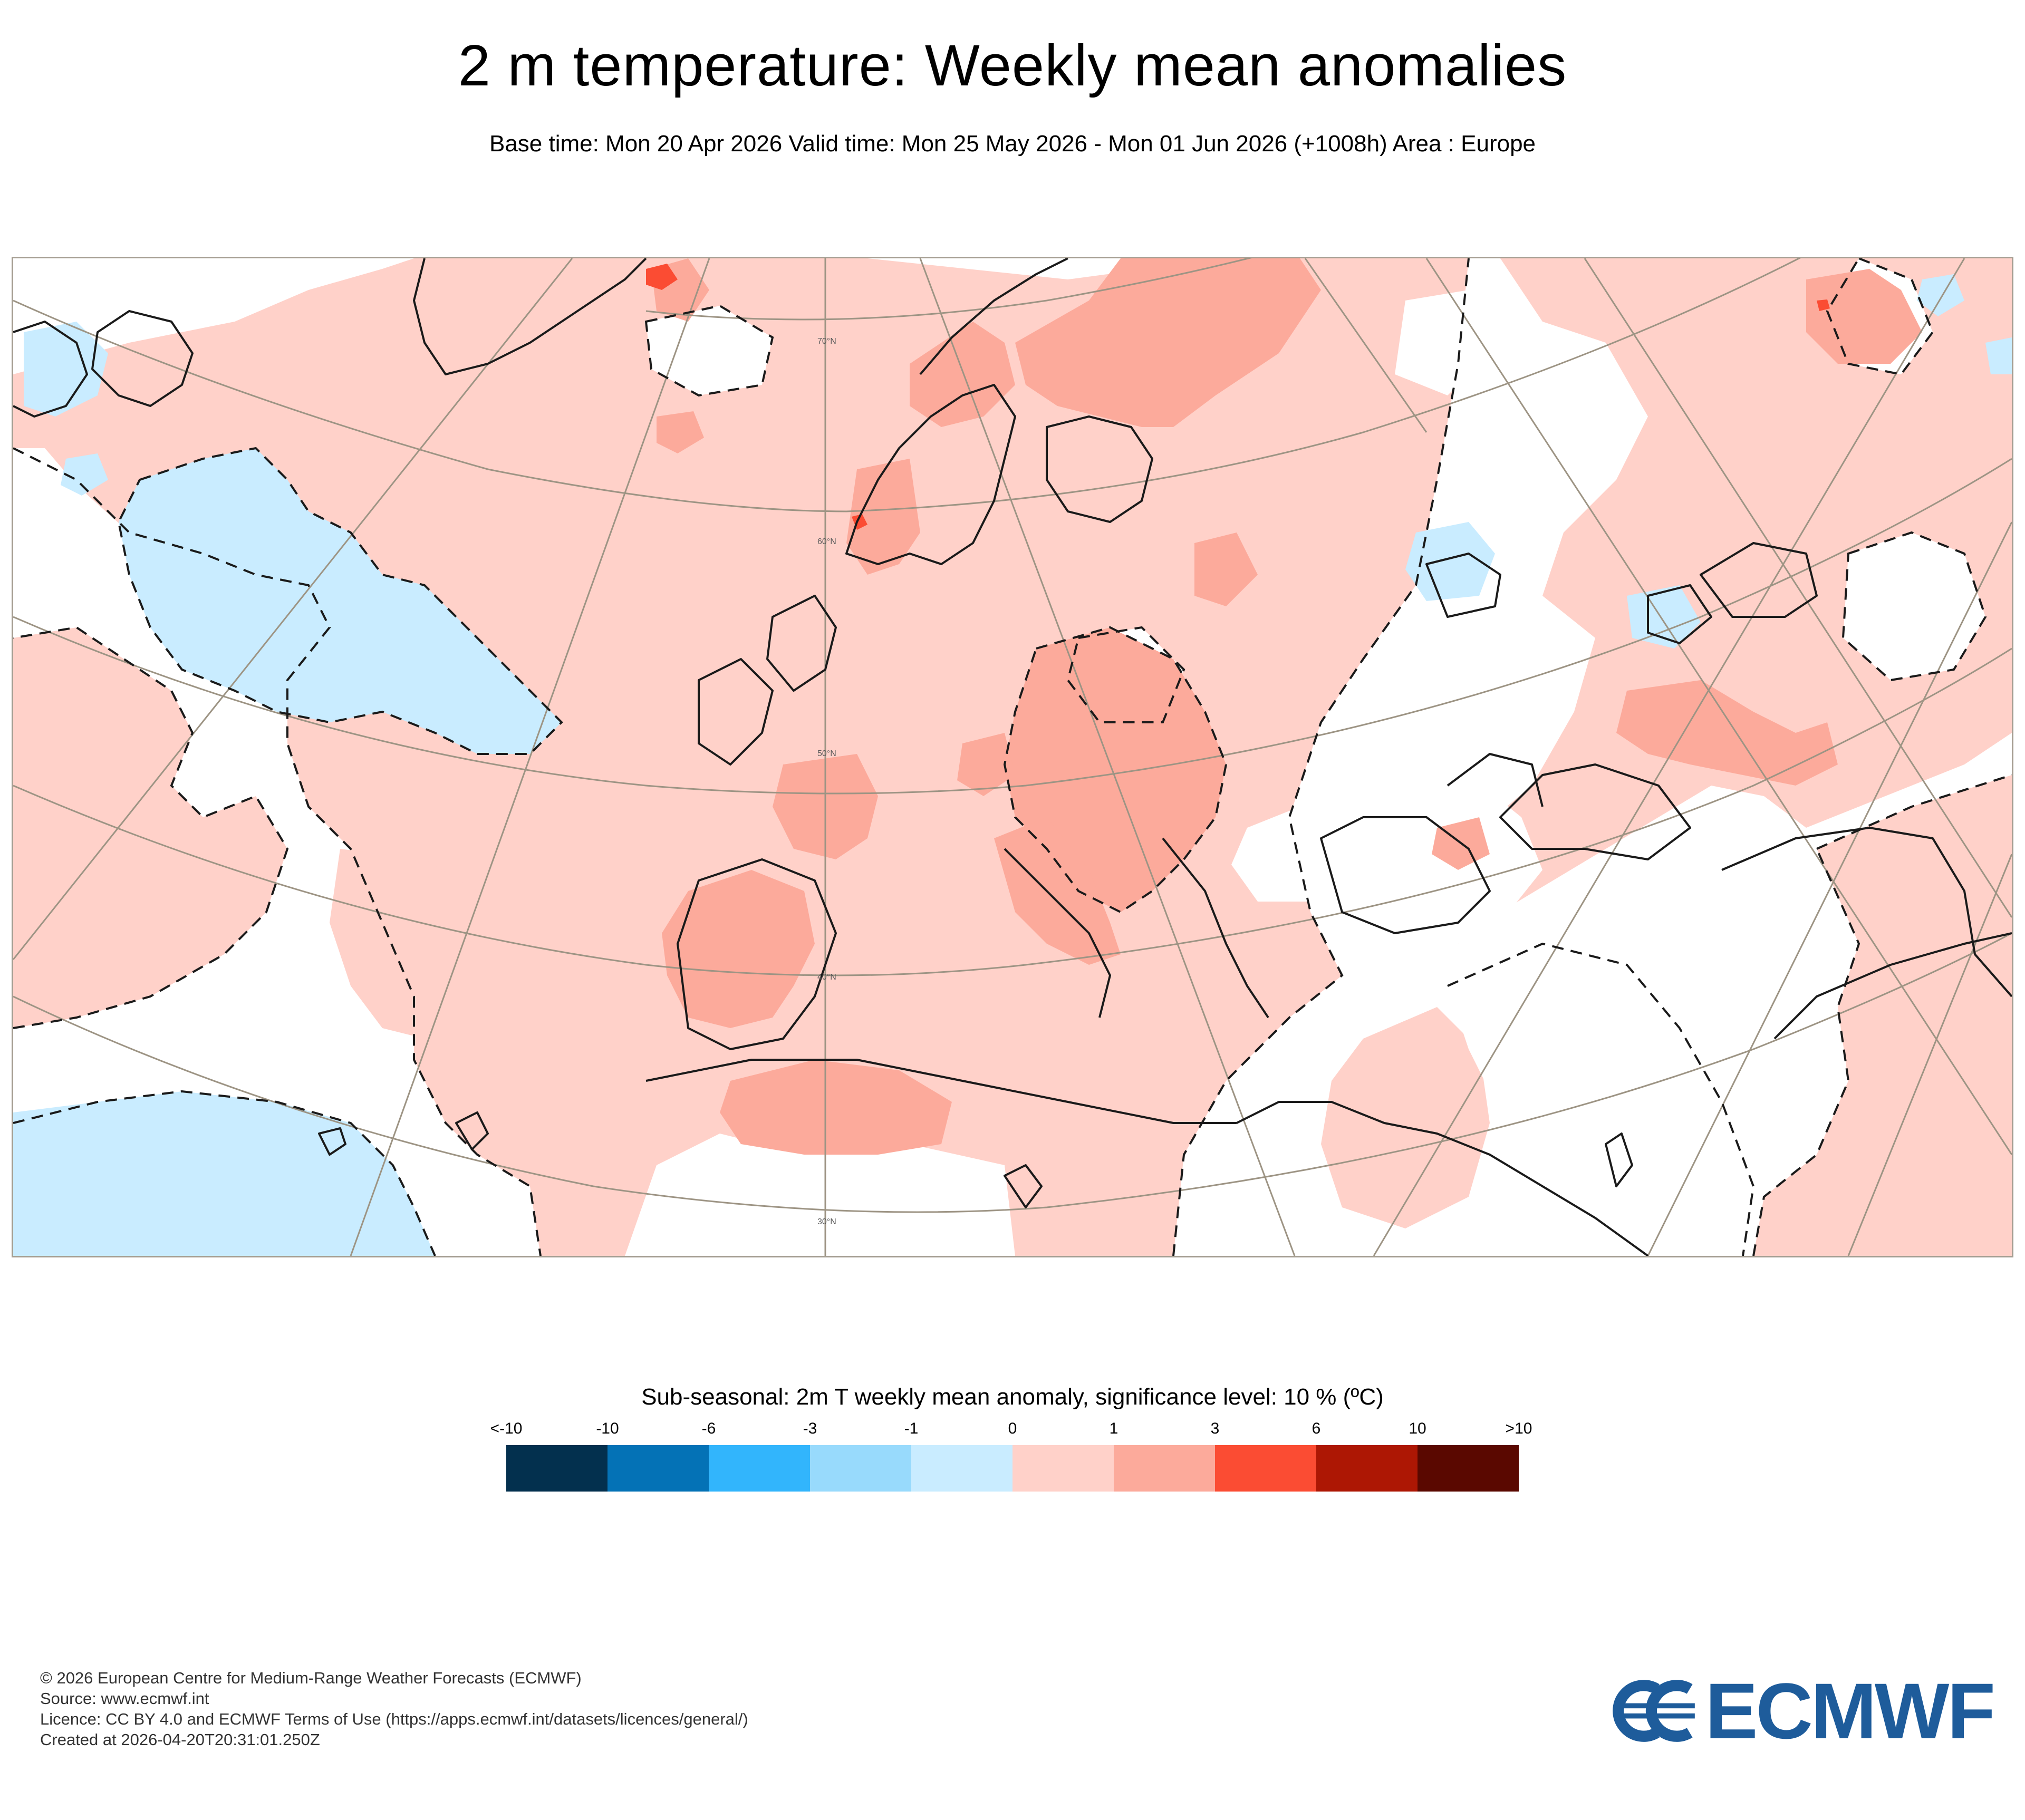  What do you see at coordinates (1012, 65) in the screenshot?
I see `chart-title: 2 m temperature: Weekly mean anomalies` at bounding box center [1012, 65].